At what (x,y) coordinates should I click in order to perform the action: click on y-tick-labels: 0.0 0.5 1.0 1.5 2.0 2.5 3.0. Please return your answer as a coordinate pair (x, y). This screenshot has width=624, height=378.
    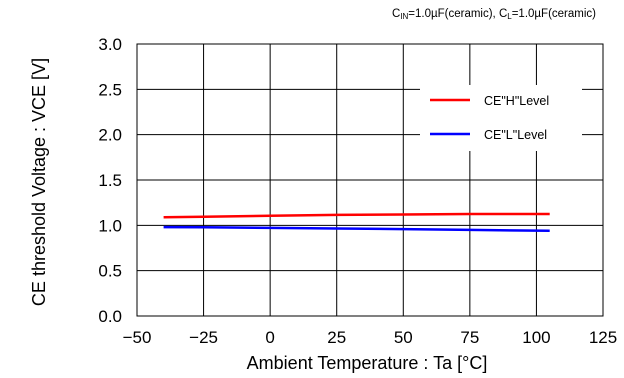
    Looking at the image, I should click on (110, 180).